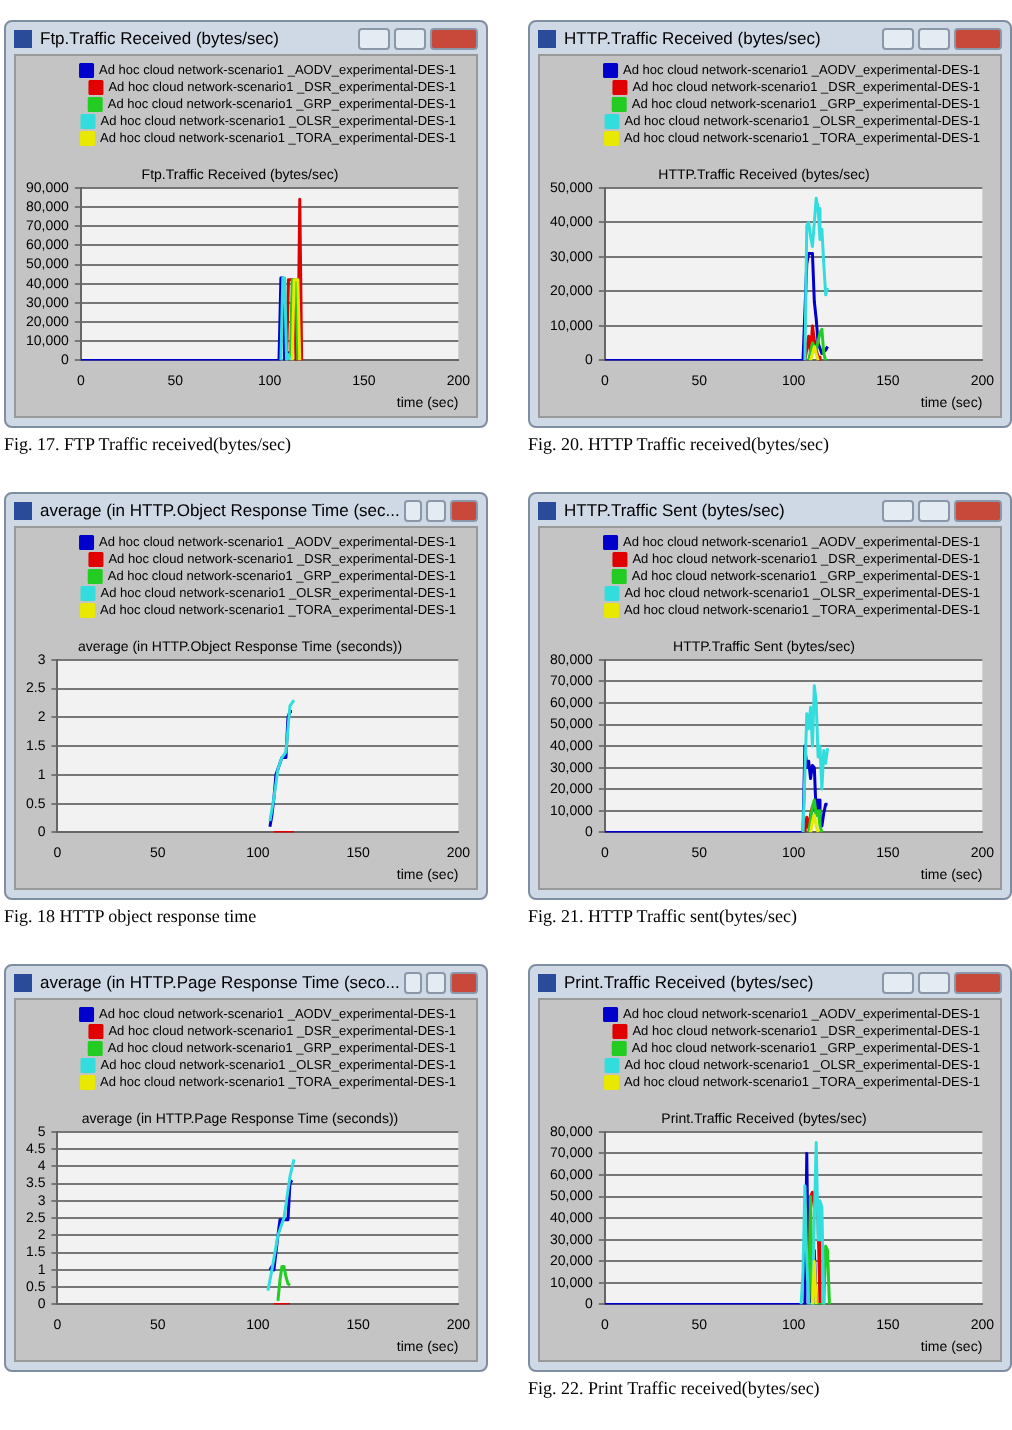 Image resolution: width=1012 pixels, height=1430 pixels. I want to click on caption: Fig. 22. Print Traffic received(bytes/sec), so click(675, 1388).